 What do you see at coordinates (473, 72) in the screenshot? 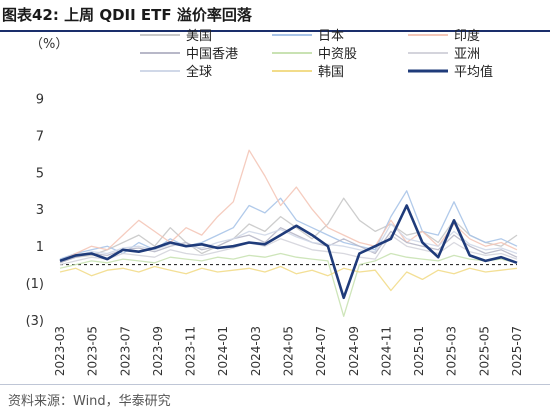
I see `legend-label: 平均值` at bounding box center [473, 72].